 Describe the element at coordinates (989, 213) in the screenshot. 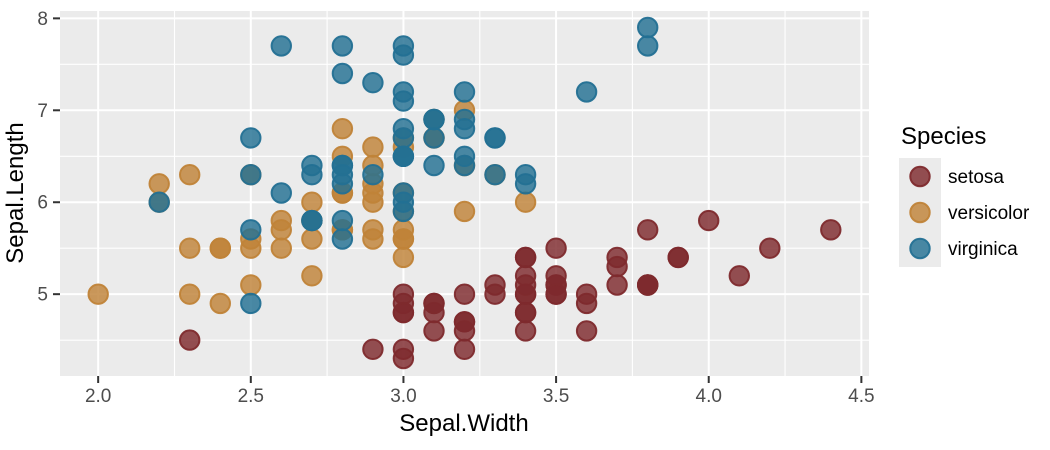

I see `legend-label-versicolor: versicolor` at that location.